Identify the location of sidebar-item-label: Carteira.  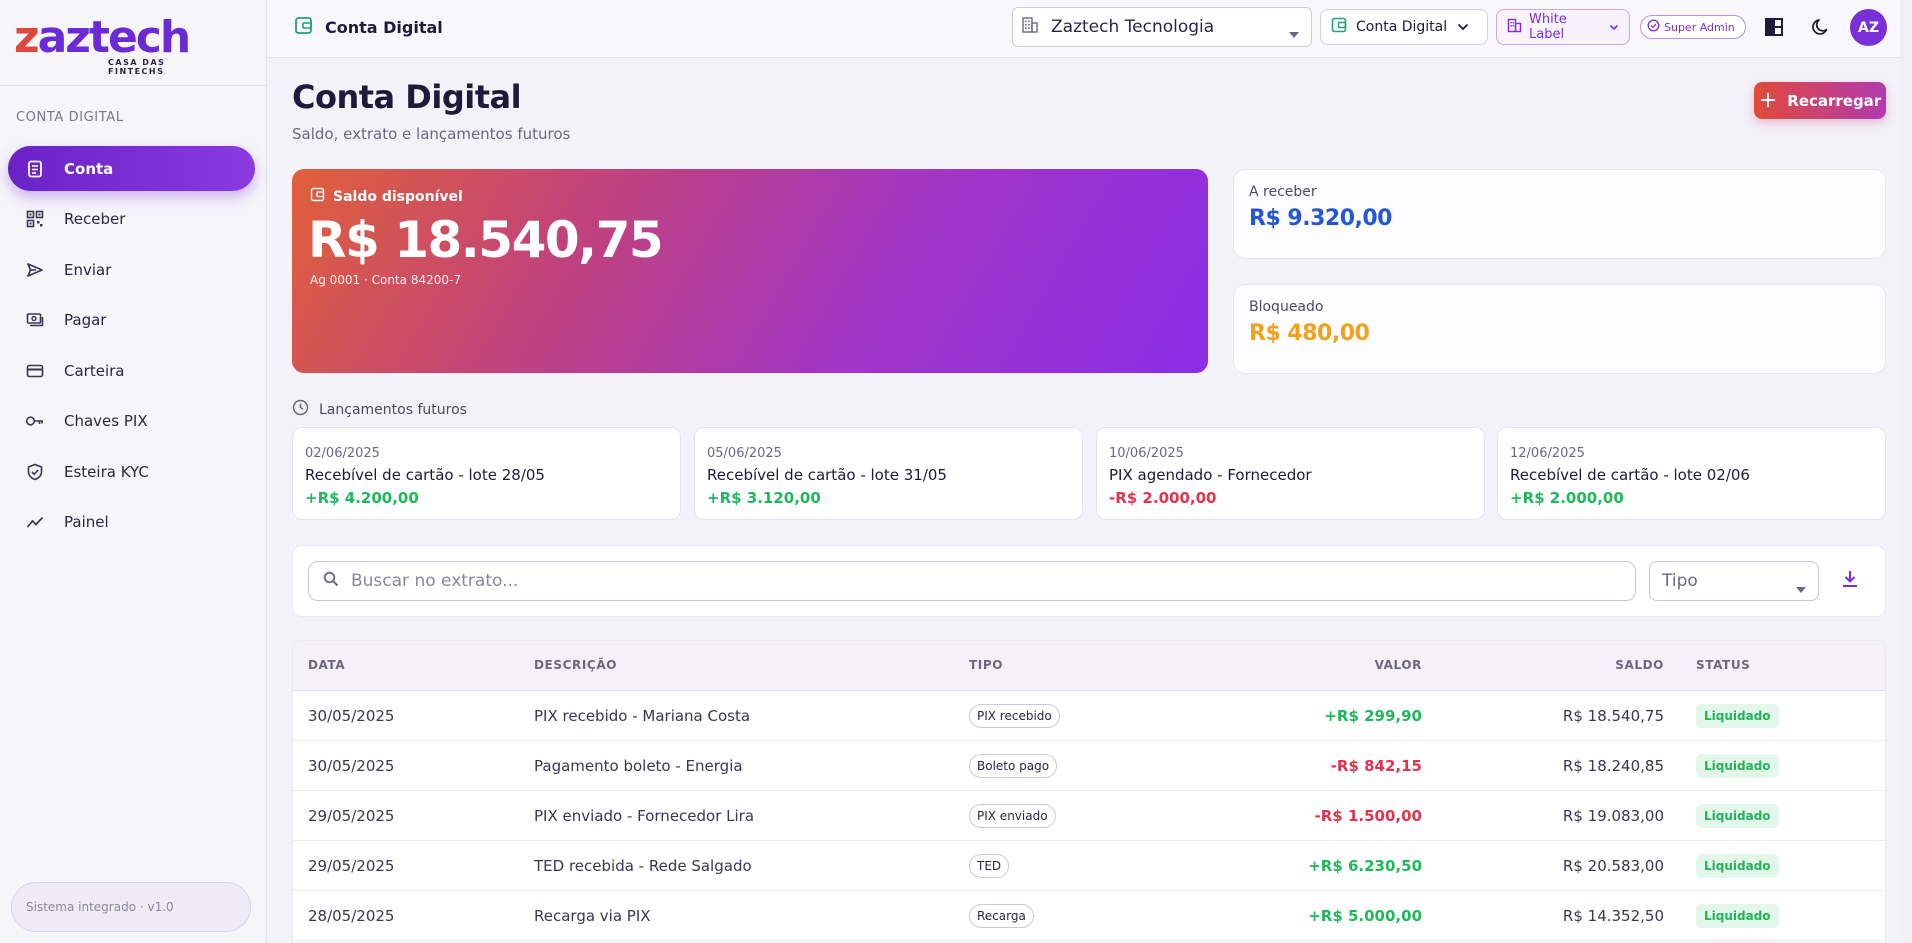
(94, 370).